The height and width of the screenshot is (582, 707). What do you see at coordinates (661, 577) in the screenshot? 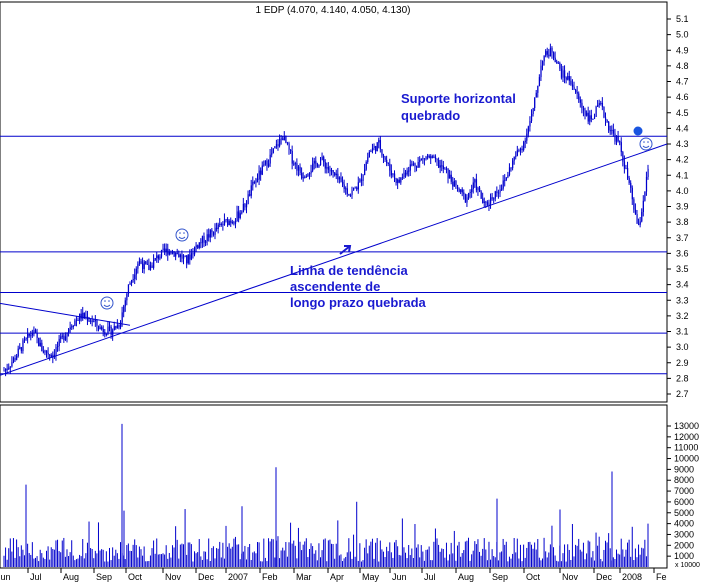
I see `time-tick-label: Fe` at bounding box center [661, 577].